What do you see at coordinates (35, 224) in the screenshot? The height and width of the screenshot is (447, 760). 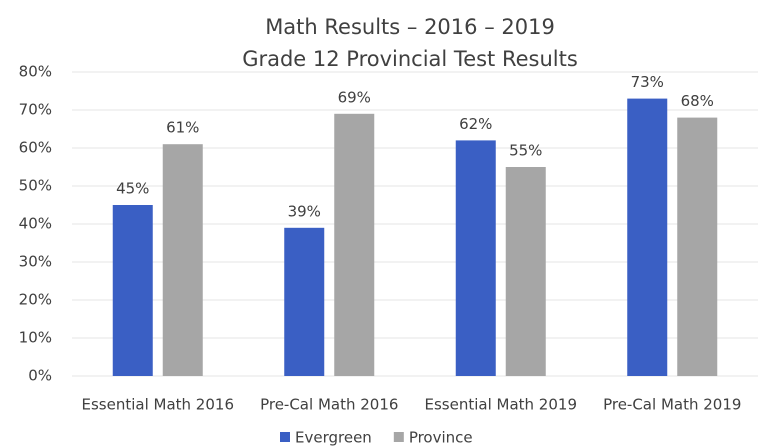 I see `y-tick-label: 40%` at bounding box center [35, 224].